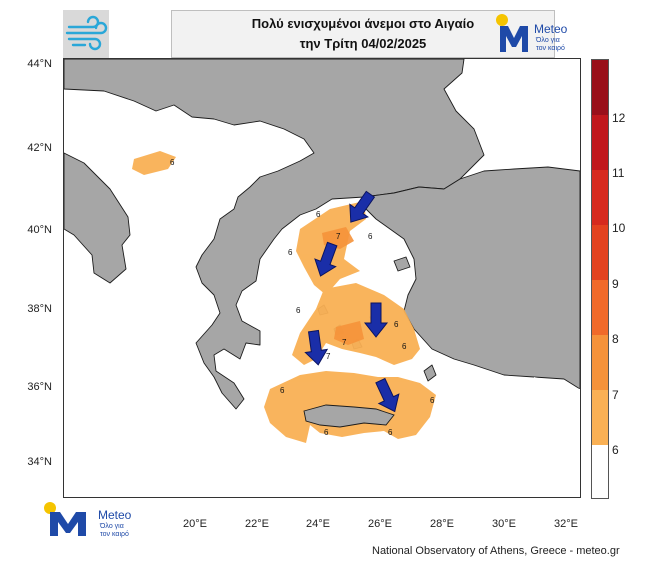  I want to click on lon-label: 28°E, so click(442, 524).